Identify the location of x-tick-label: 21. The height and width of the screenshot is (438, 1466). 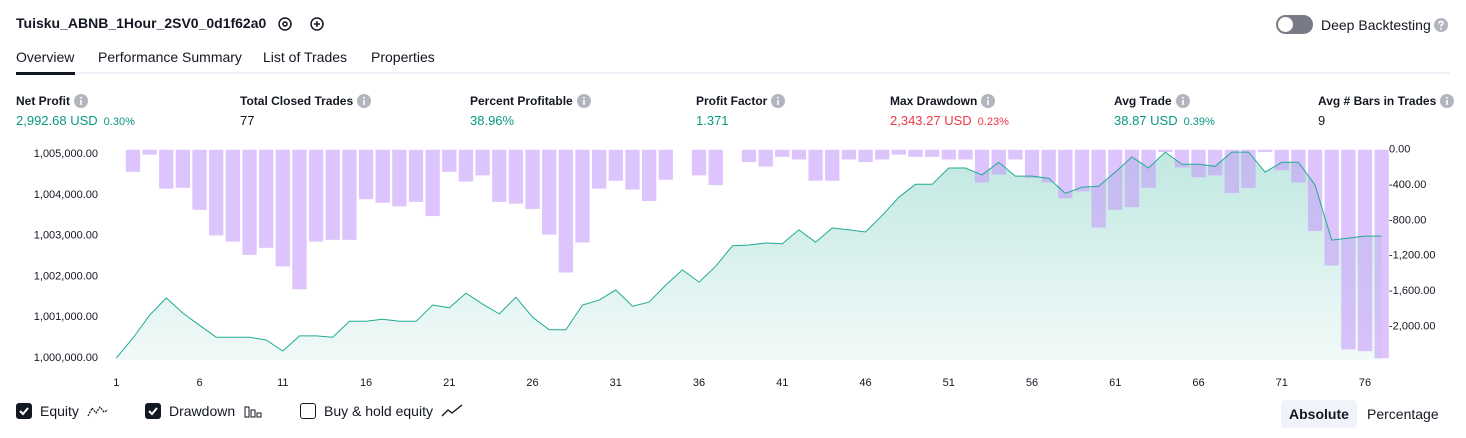
(449, 383).